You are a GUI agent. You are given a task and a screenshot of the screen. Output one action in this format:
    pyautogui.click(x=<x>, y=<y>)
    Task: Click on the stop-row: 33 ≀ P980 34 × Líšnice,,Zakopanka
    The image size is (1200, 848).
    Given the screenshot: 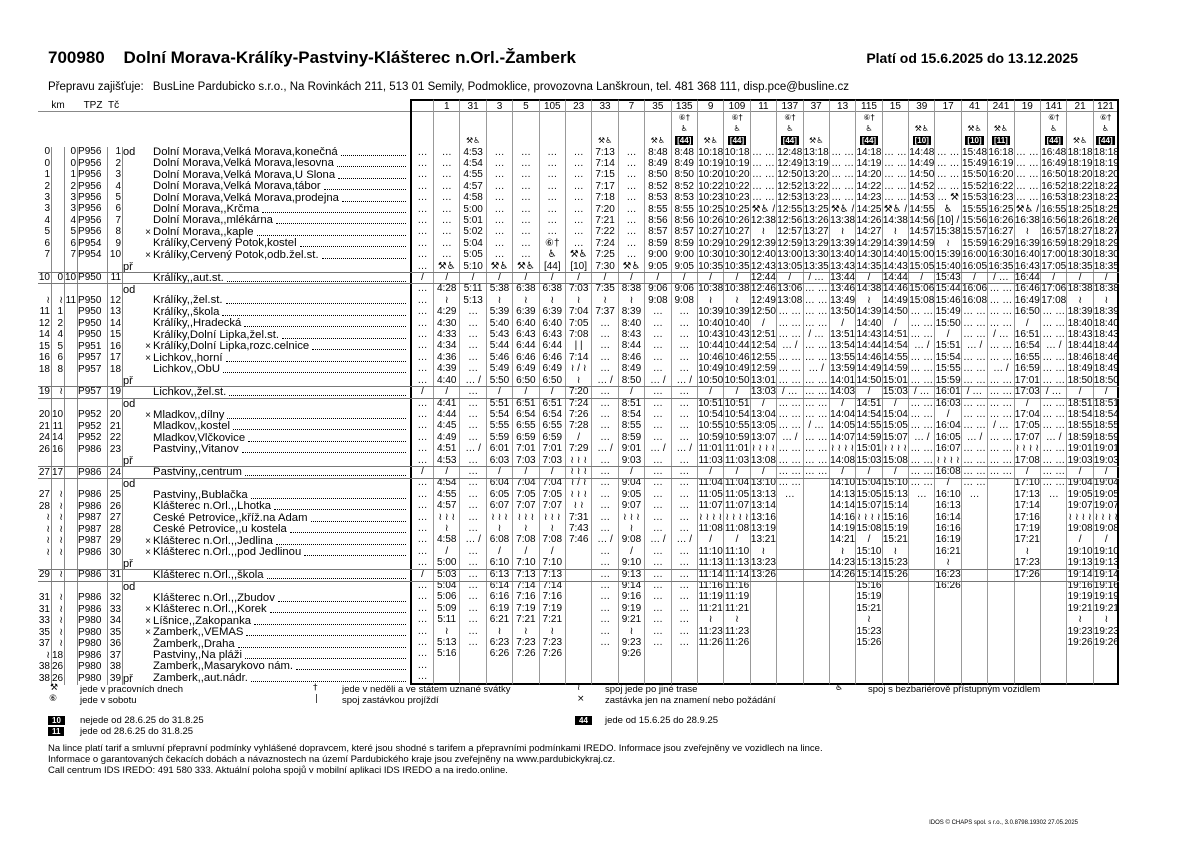 What is the action you would take?
    pyautogui.click(x=578, y=621)
    